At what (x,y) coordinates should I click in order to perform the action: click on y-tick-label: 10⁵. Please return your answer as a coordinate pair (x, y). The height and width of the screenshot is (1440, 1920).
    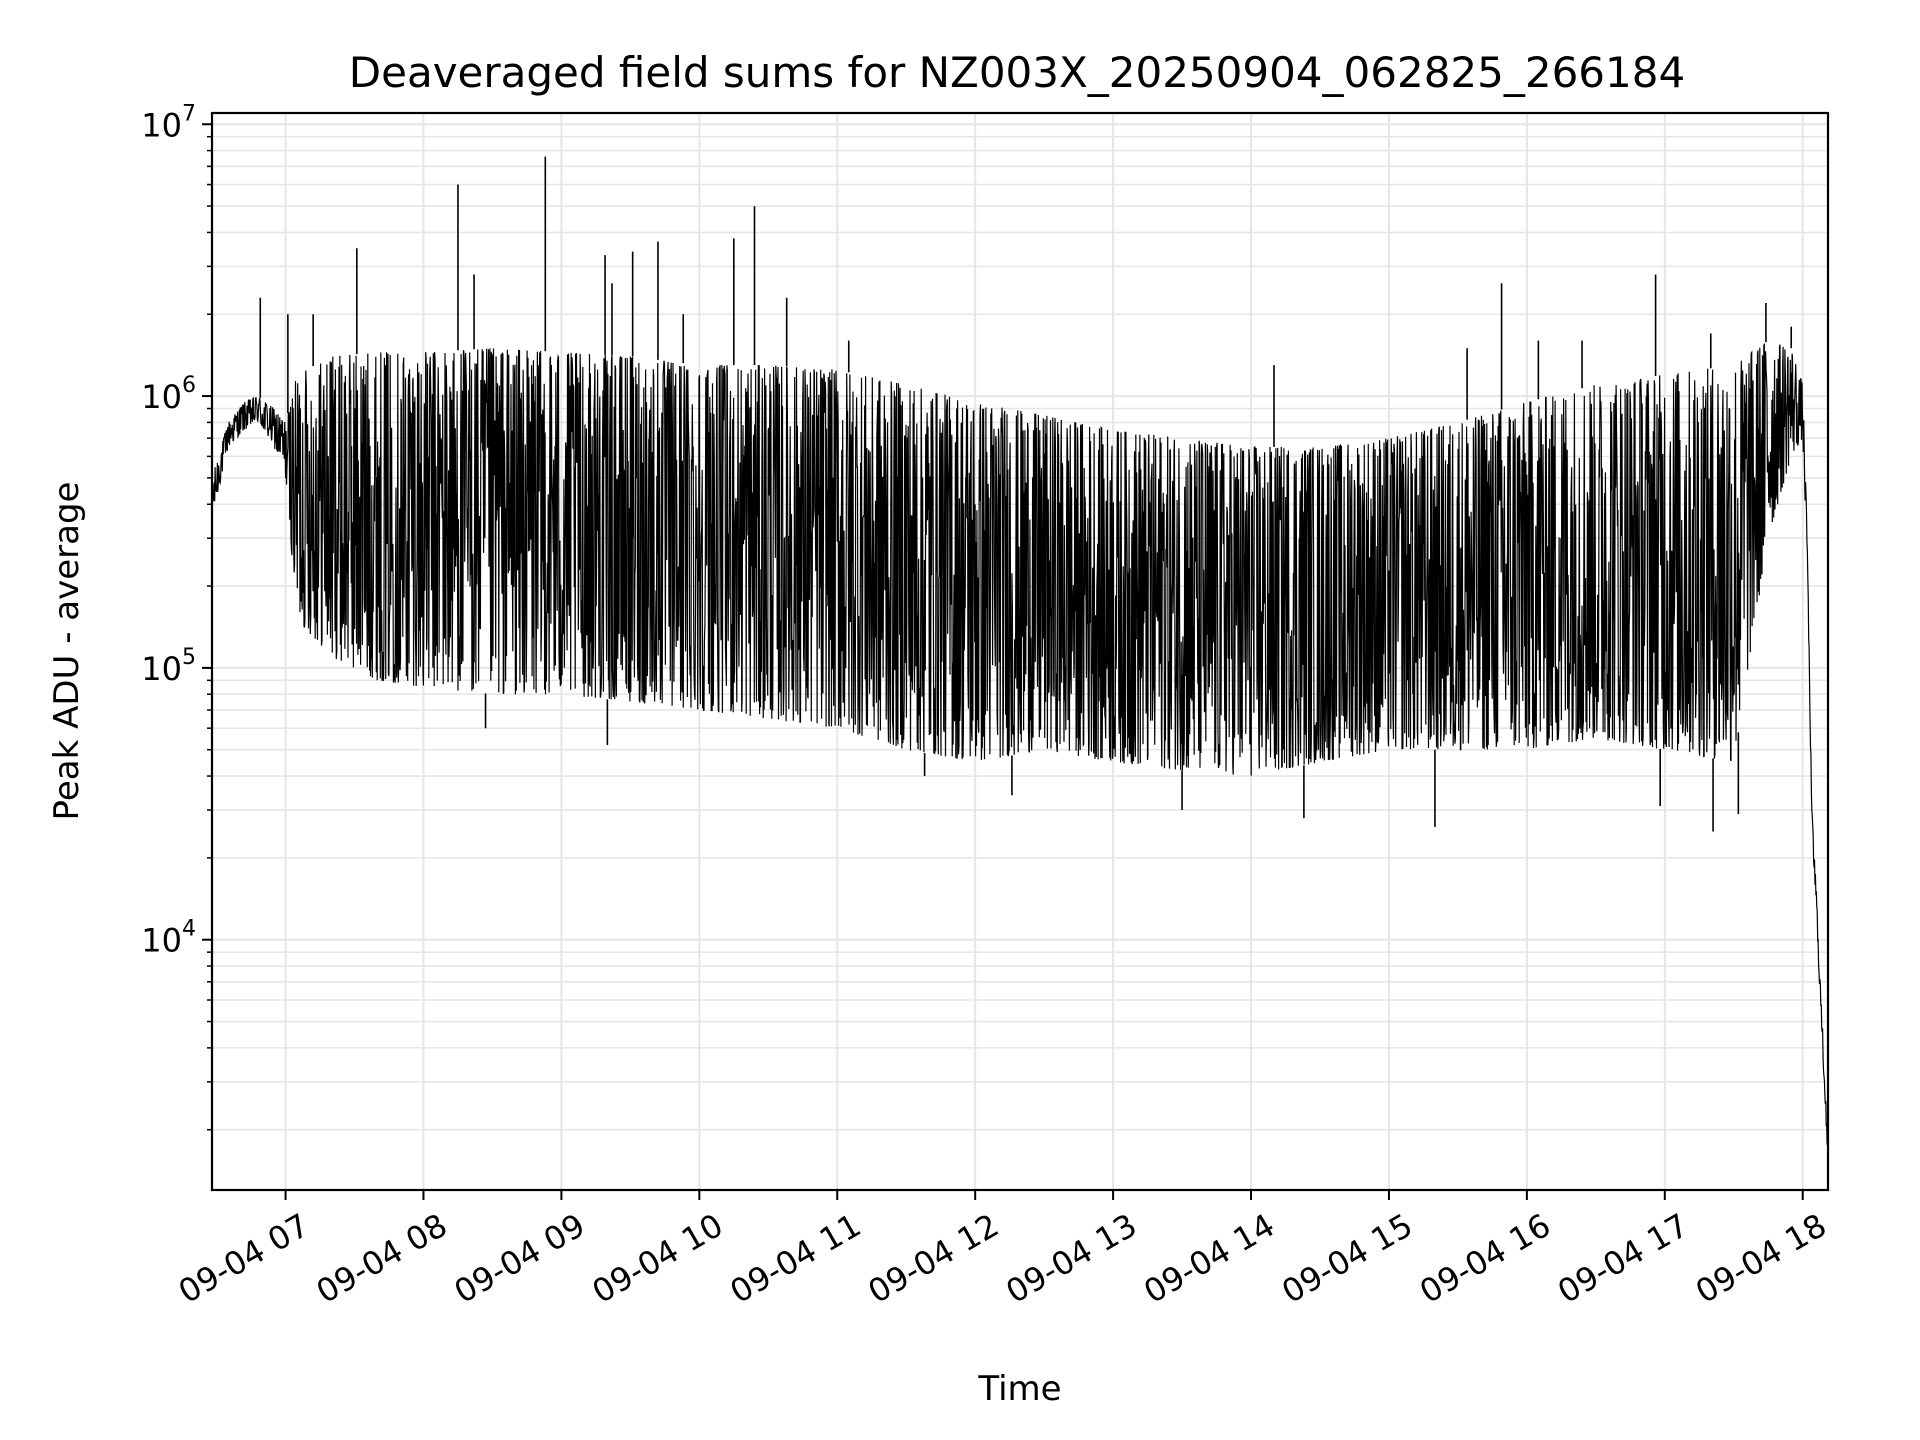
    Looking at the image, I should click on (168, 666).